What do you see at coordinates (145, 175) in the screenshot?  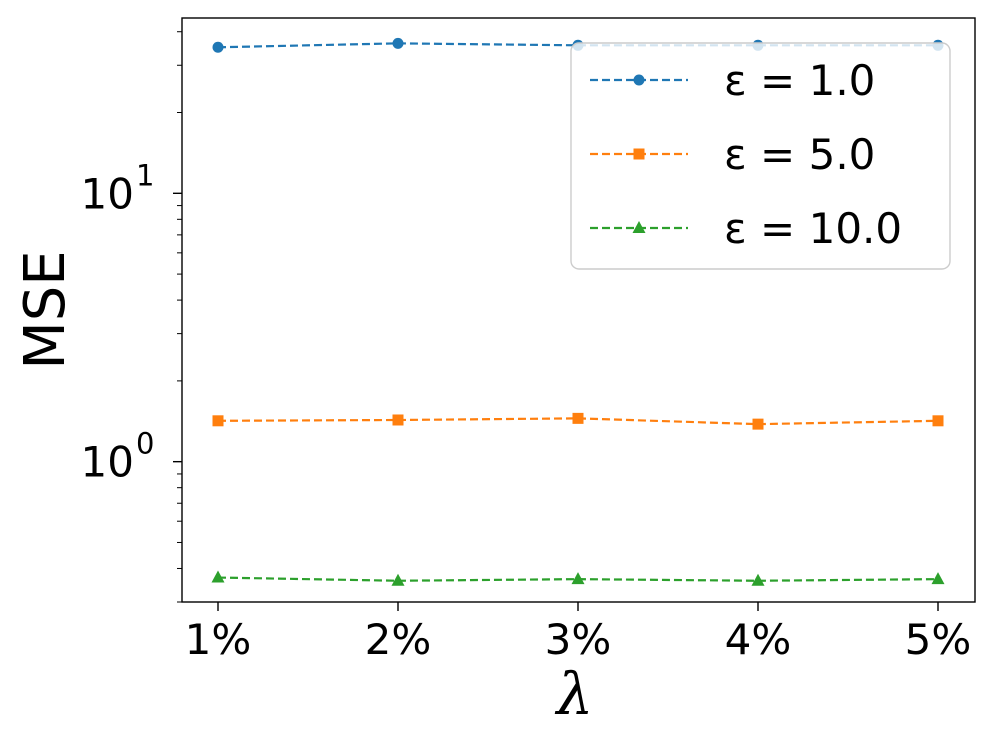 I see `y-tick-exponent: 1` at bounding box center [145, 175].